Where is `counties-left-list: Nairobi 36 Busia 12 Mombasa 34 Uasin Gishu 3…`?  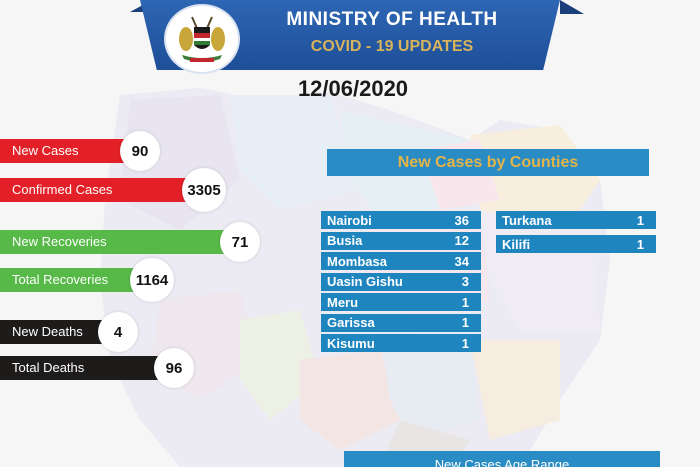 counties-left-list: Nairobi 36 Busia 12 Mombasa 34 Uasin Gishu 3… is located at coordinates (401, 283).